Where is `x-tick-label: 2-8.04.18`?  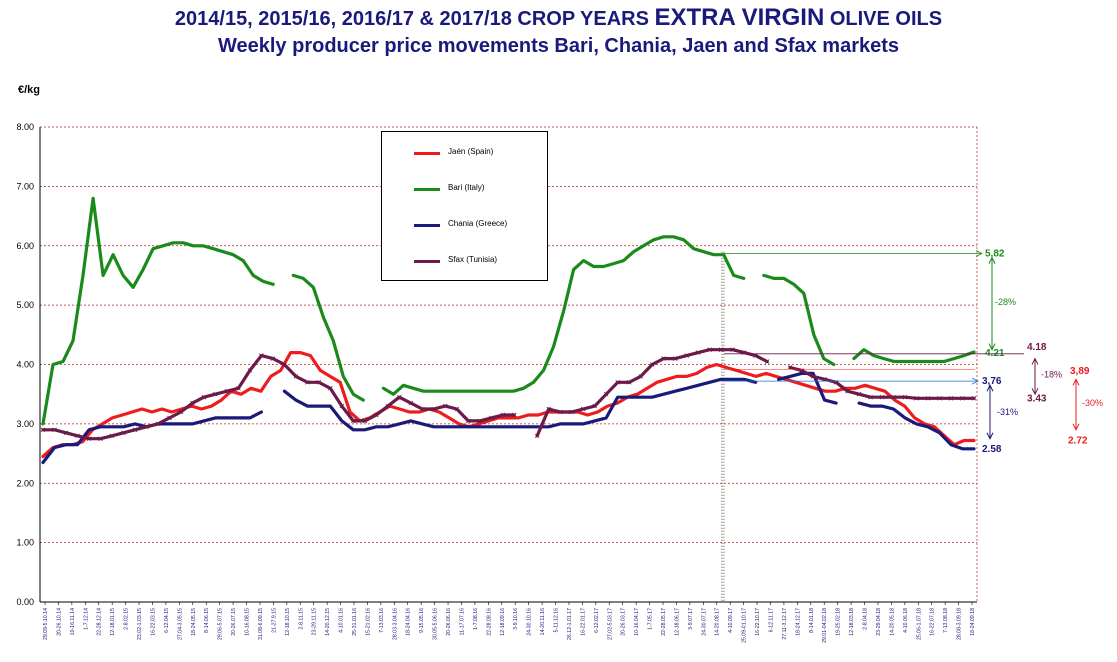 x-tick-label: 2-8.04.18 is located at coordinates (866, 619).